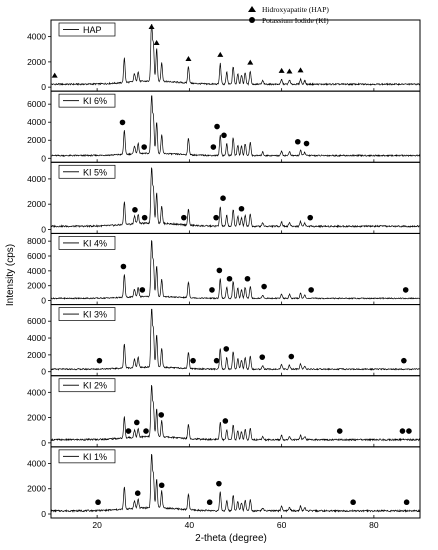 The height and width of the screenshot is (550, 438). Describe the element at coordinates (374, 525) in the screenshot. I see `x-tick-label: 80` at that location.